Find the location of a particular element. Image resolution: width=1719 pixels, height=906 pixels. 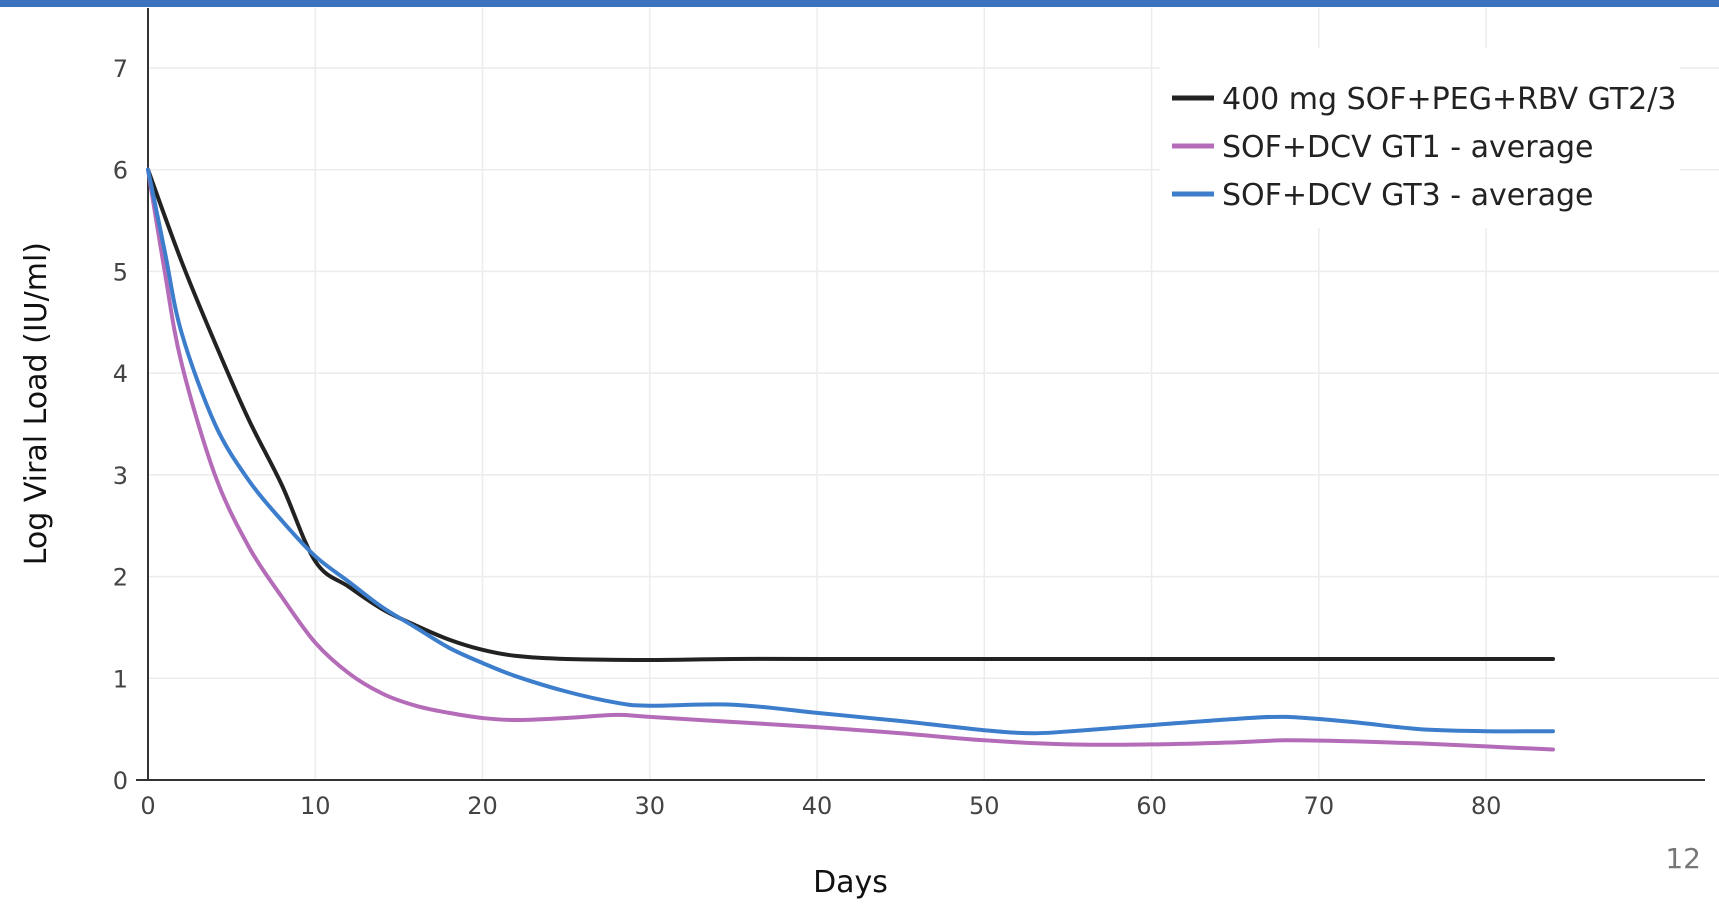

x-tick-label: 0 is located at coordinates (147, 806).